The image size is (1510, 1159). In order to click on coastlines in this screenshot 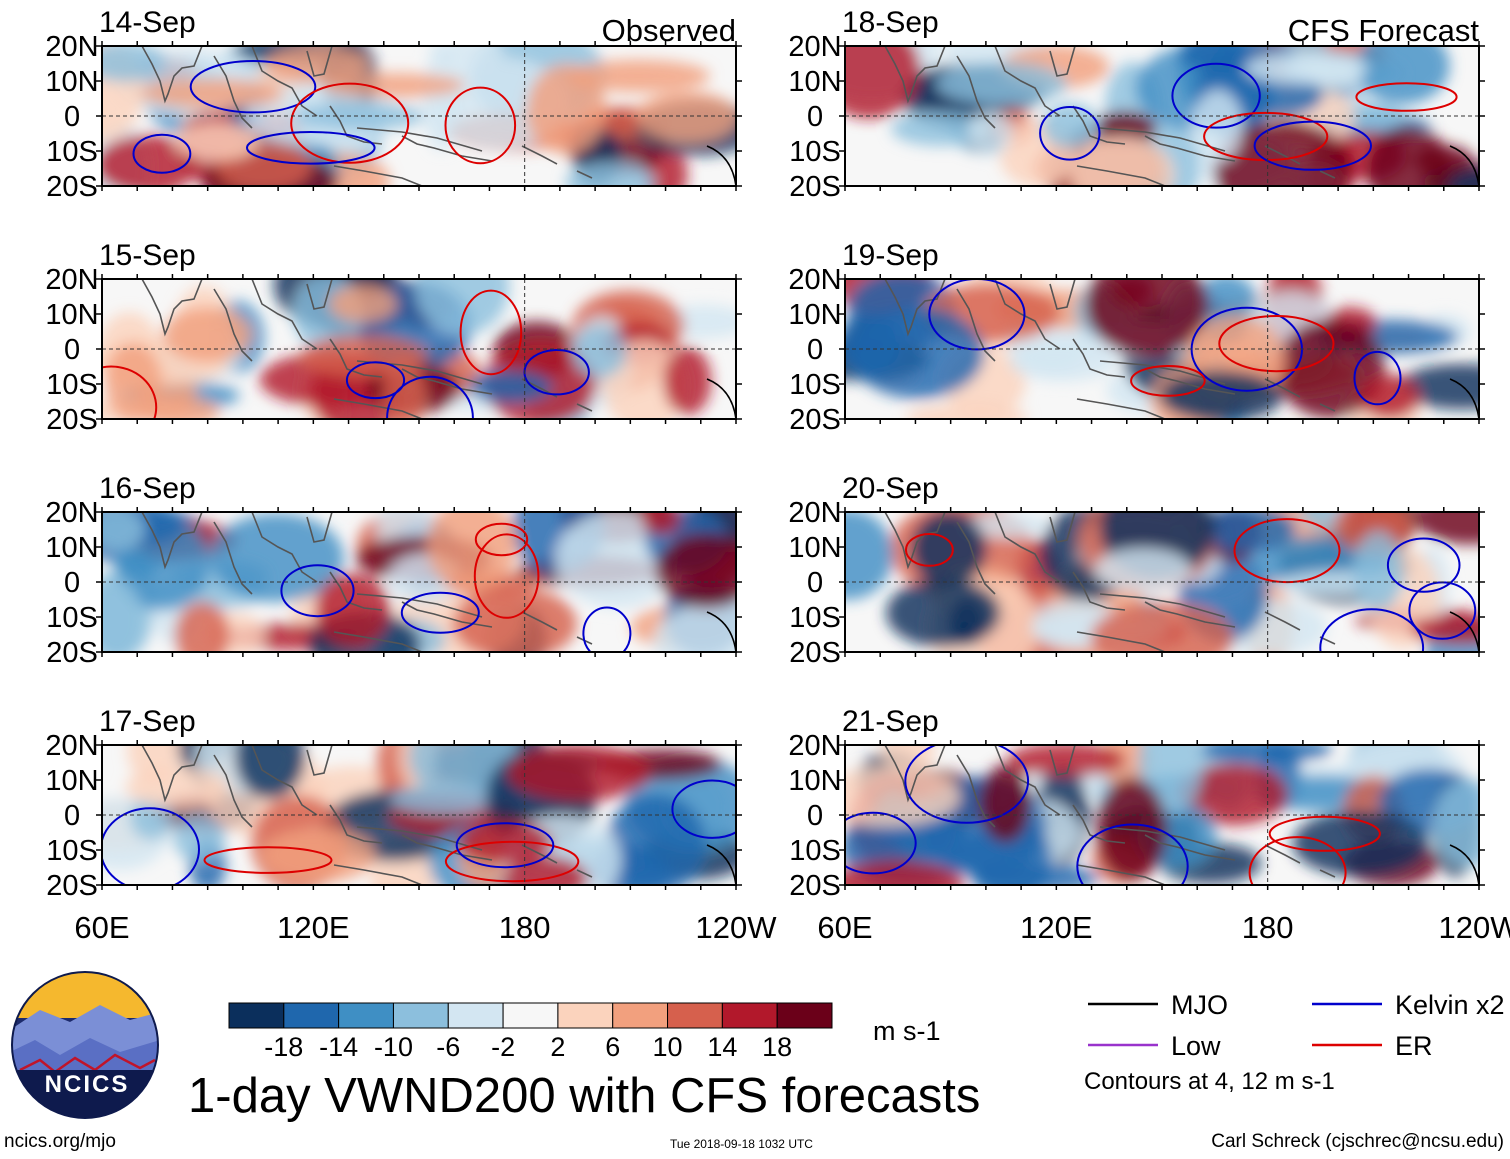, I will do `click(367, 815)`.